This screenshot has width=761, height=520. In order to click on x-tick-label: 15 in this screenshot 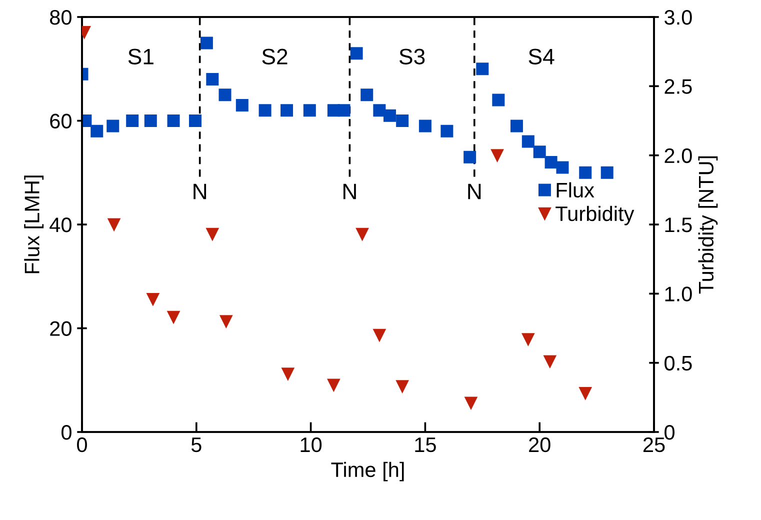, I will do `click(425, 445)`.